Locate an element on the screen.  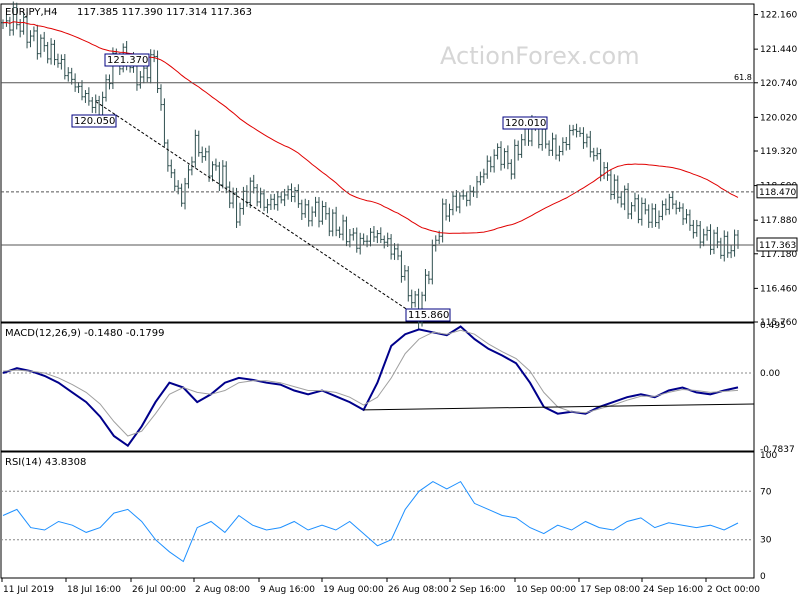
annotation-115860: 115.860 is located at coordinates (428, 315).